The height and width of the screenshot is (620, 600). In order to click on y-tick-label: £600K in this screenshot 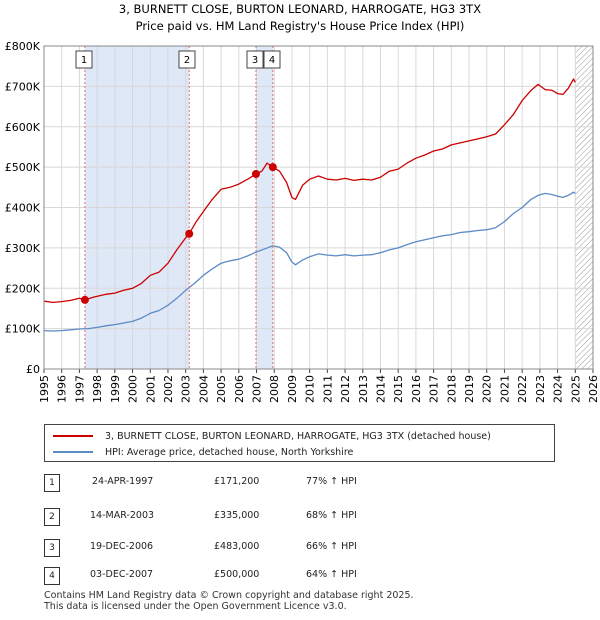, I will do `click(23, 127)`.